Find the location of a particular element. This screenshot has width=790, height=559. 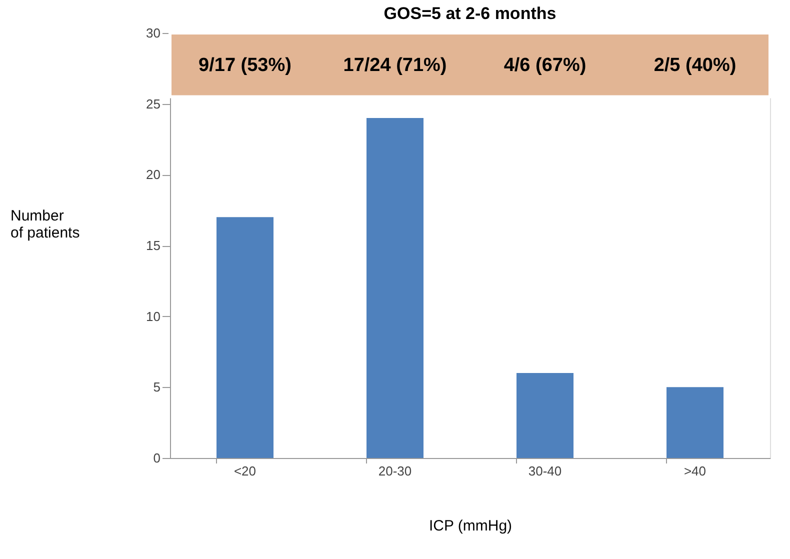

y-tick-label: 15 is located at coordinates (153, 245).